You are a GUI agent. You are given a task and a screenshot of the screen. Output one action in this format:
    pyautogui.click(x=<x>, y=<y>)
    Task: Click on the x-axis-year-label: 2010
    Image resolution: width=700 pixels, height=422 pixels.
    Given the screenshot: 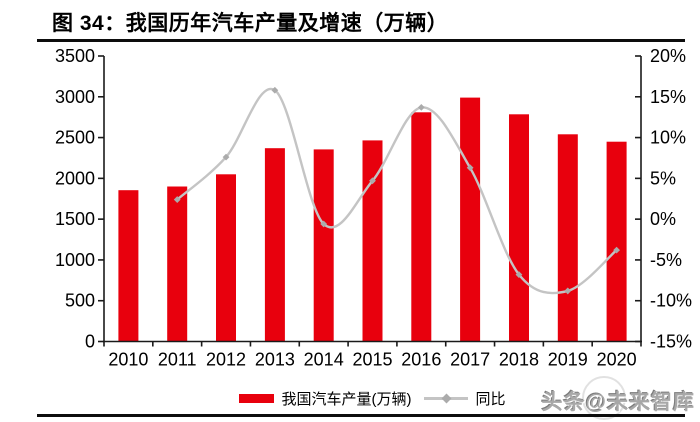 What is the action you would take?
    pyautogui.click(x=128, y=360)
    